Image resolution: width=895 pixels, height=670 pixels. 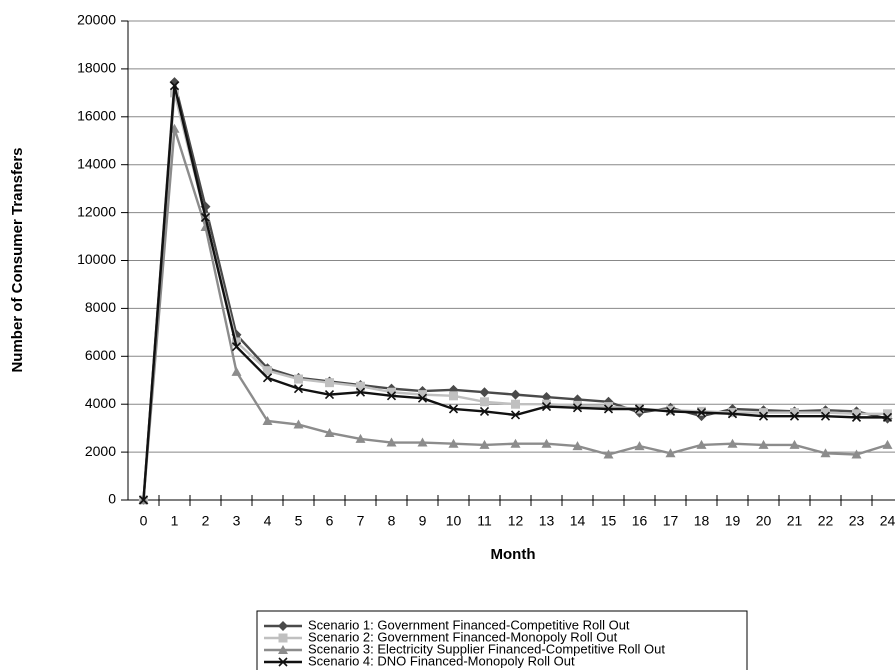 What do you see at coordinates (484, 521) in the screenshot?
I see `x-tick-label: 11` at bounding box center [484, 521].